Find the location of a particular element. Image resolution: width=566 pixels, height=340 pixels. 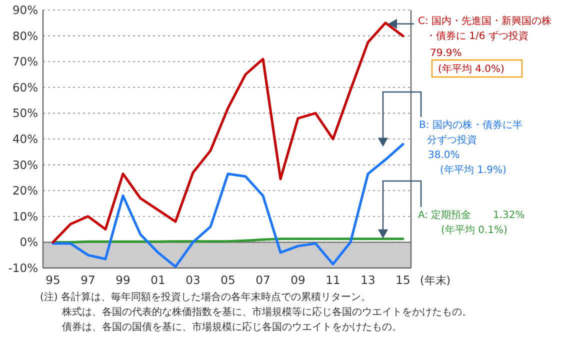

text: 1.32% is located at coordinates (509, 215).